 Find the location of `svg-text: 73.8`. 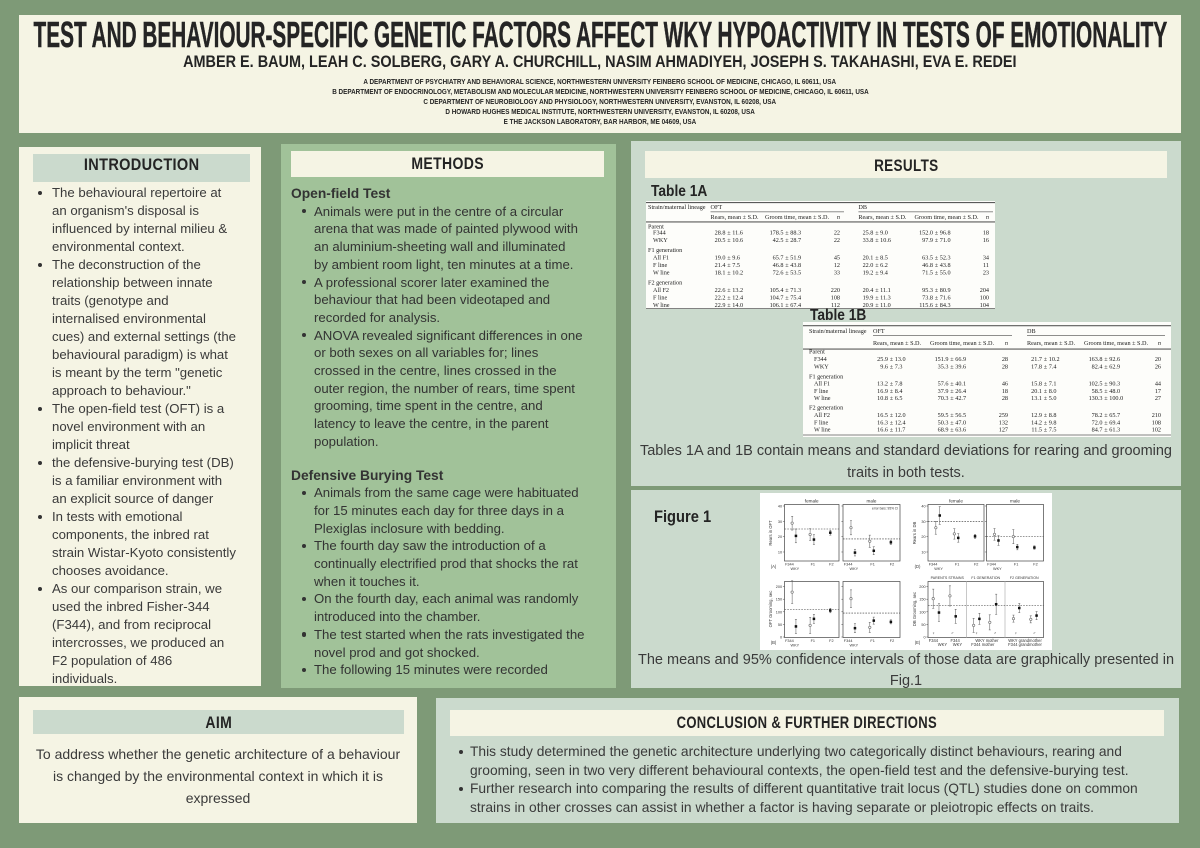

svg-text: 73.8 is located at coordinates (927, 298).